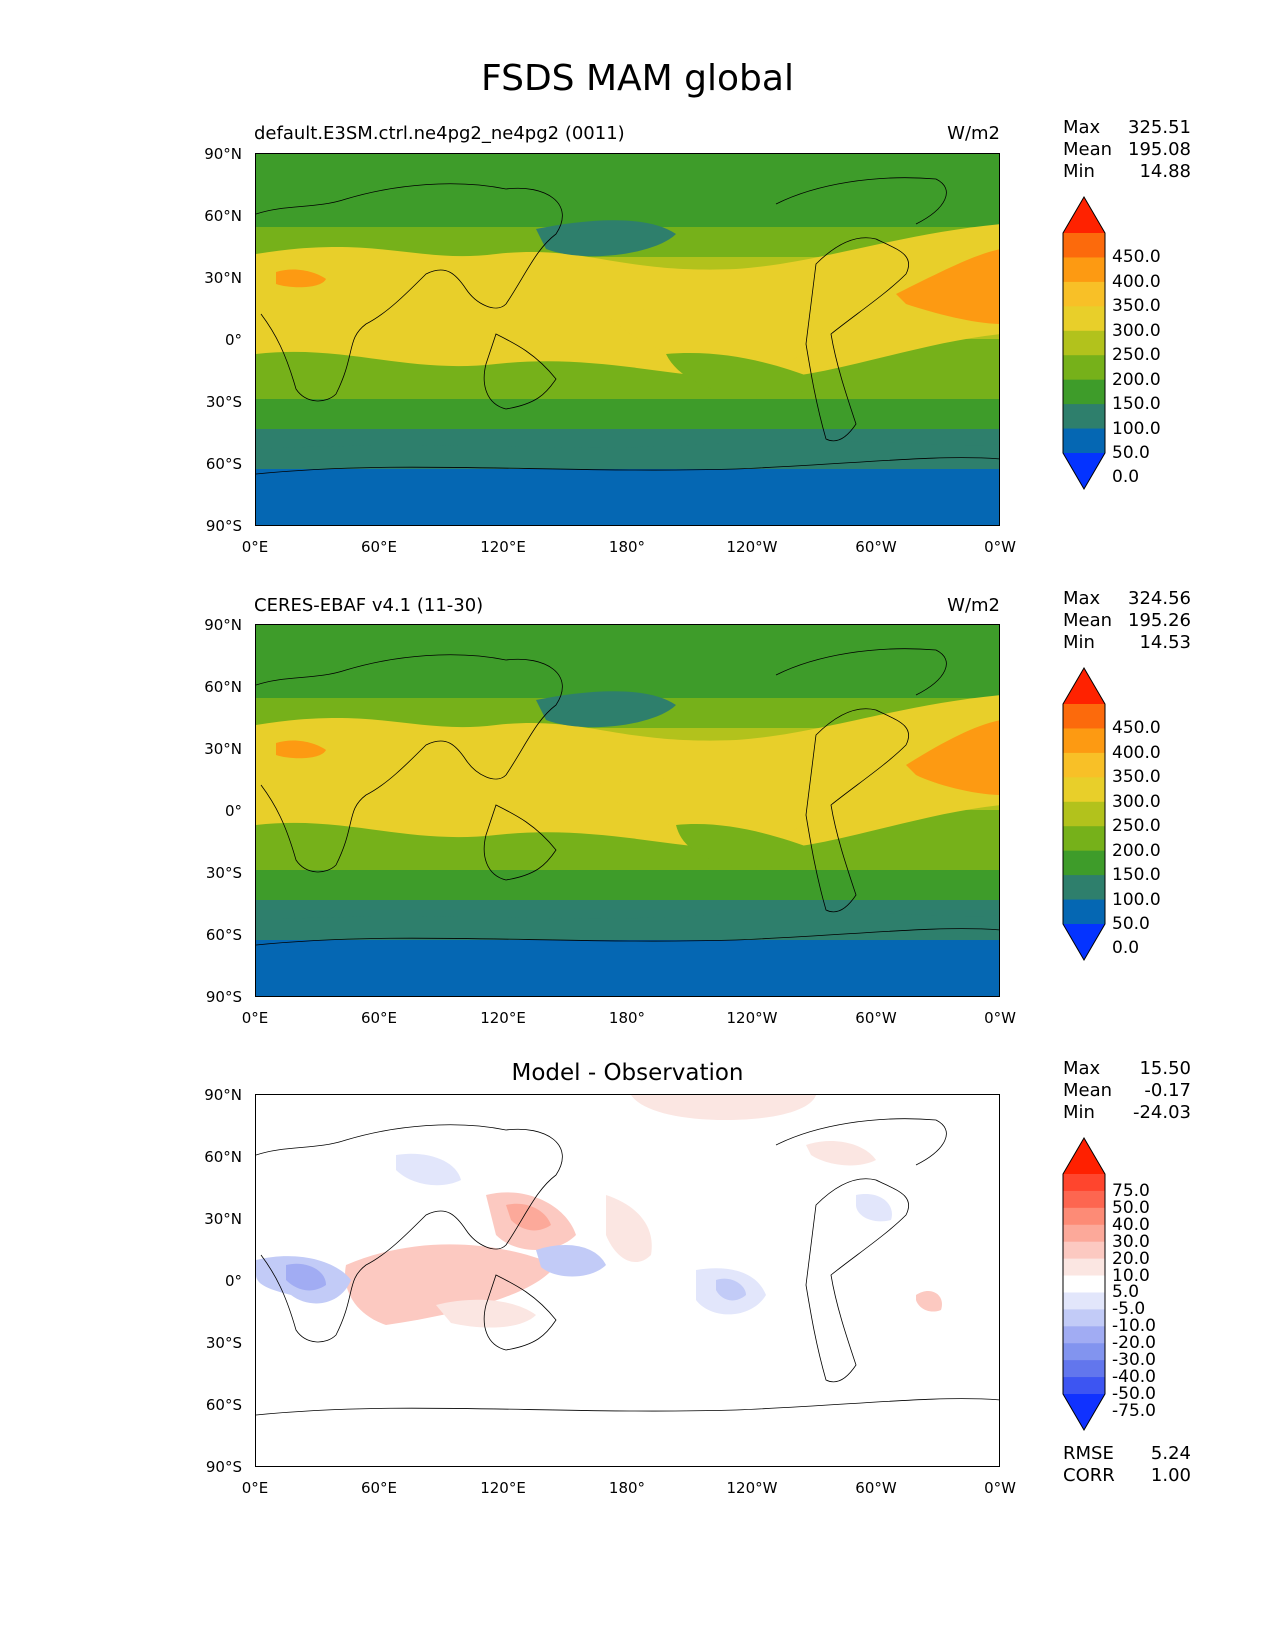 The image size is (1275, 1650). I want to click on stat-value: 5.24, so click(1170, 1453).